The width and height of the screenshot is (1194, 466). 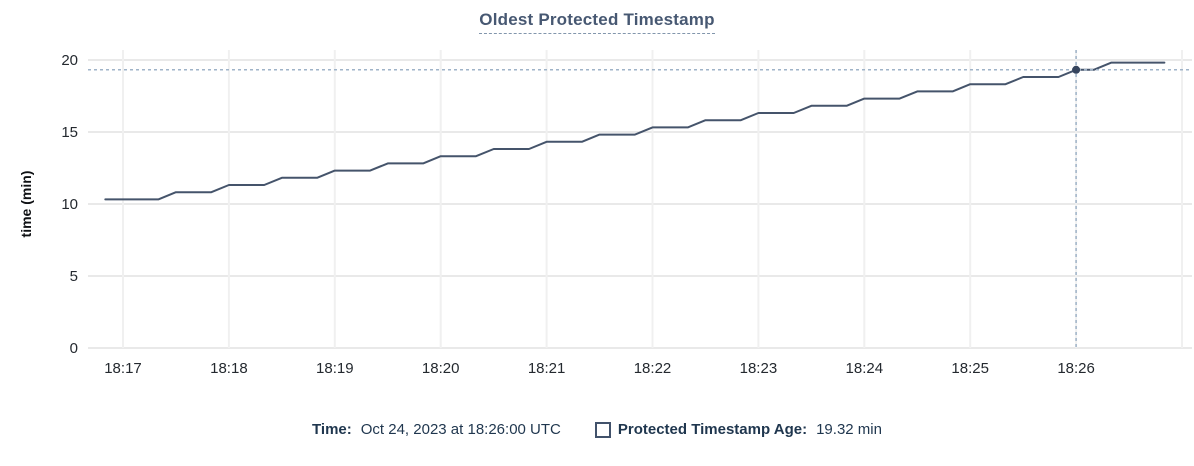 I want to click on time-label: Time:, so click(x=332, y=429).